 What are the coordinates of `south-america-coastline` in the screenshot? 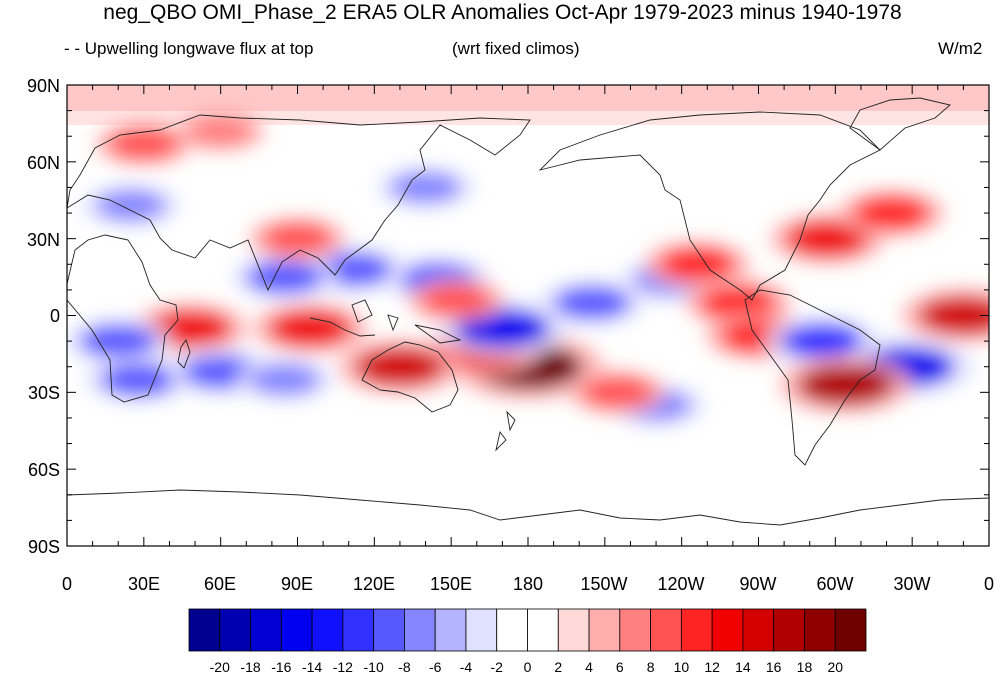 It's located at (812, 377).